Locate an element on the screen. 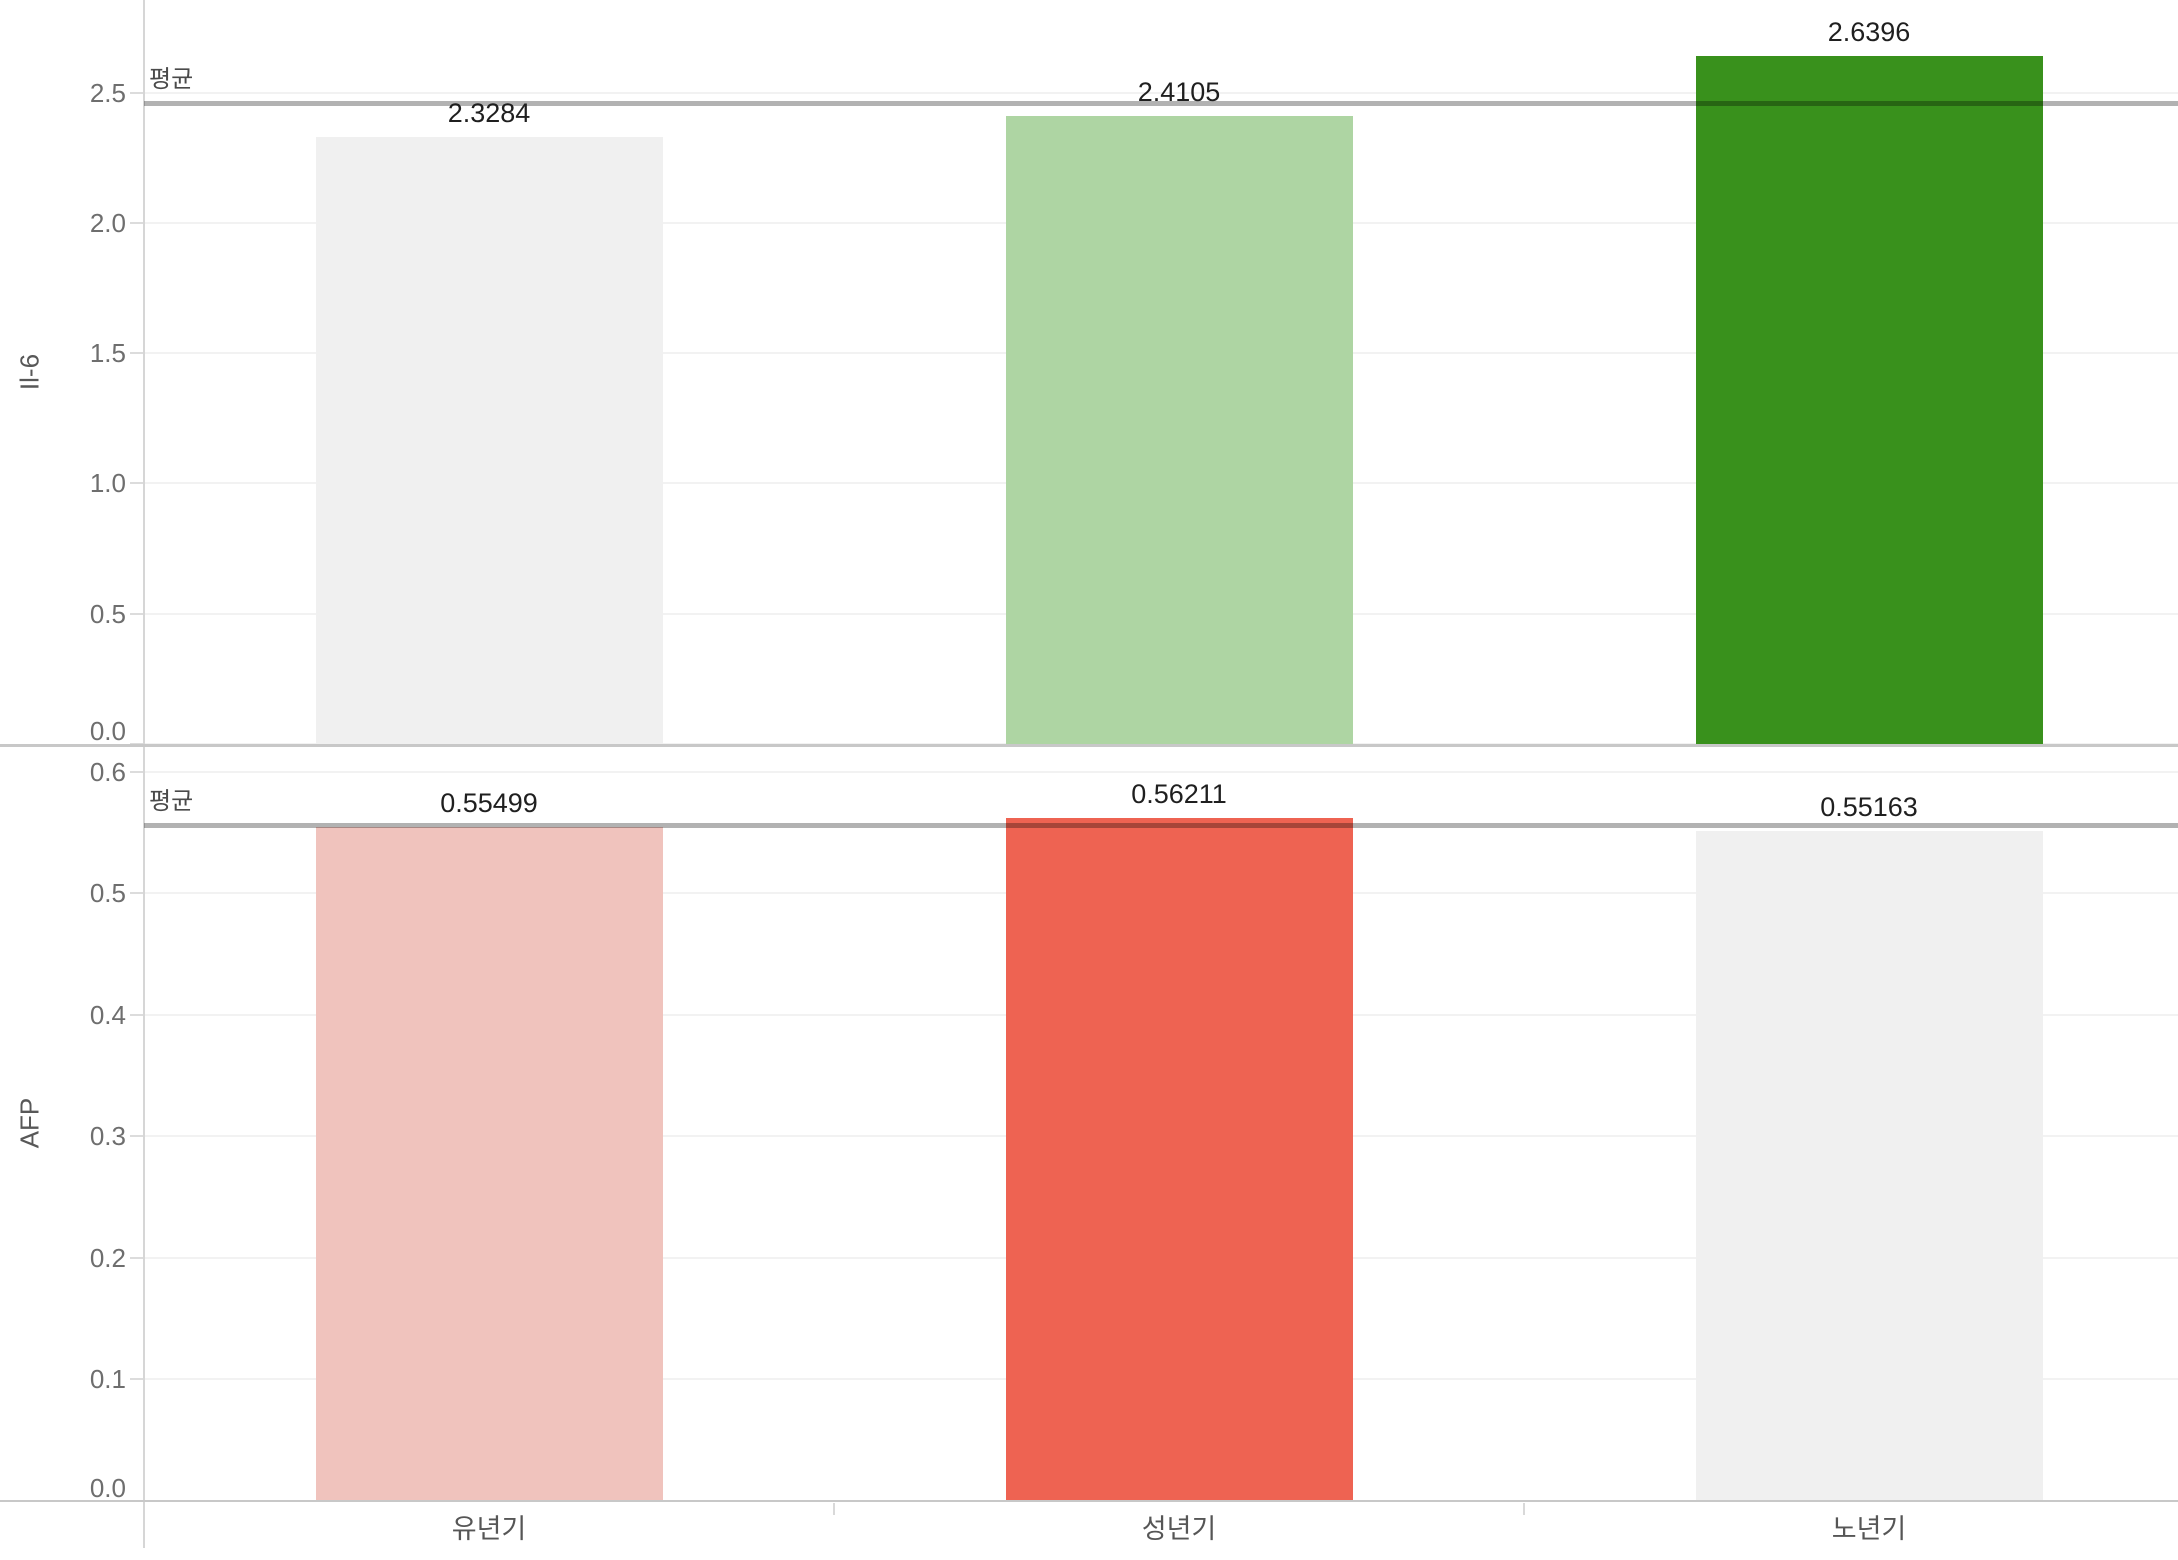  y-tick-label: 1.5 is located at coordinates (107, 353).